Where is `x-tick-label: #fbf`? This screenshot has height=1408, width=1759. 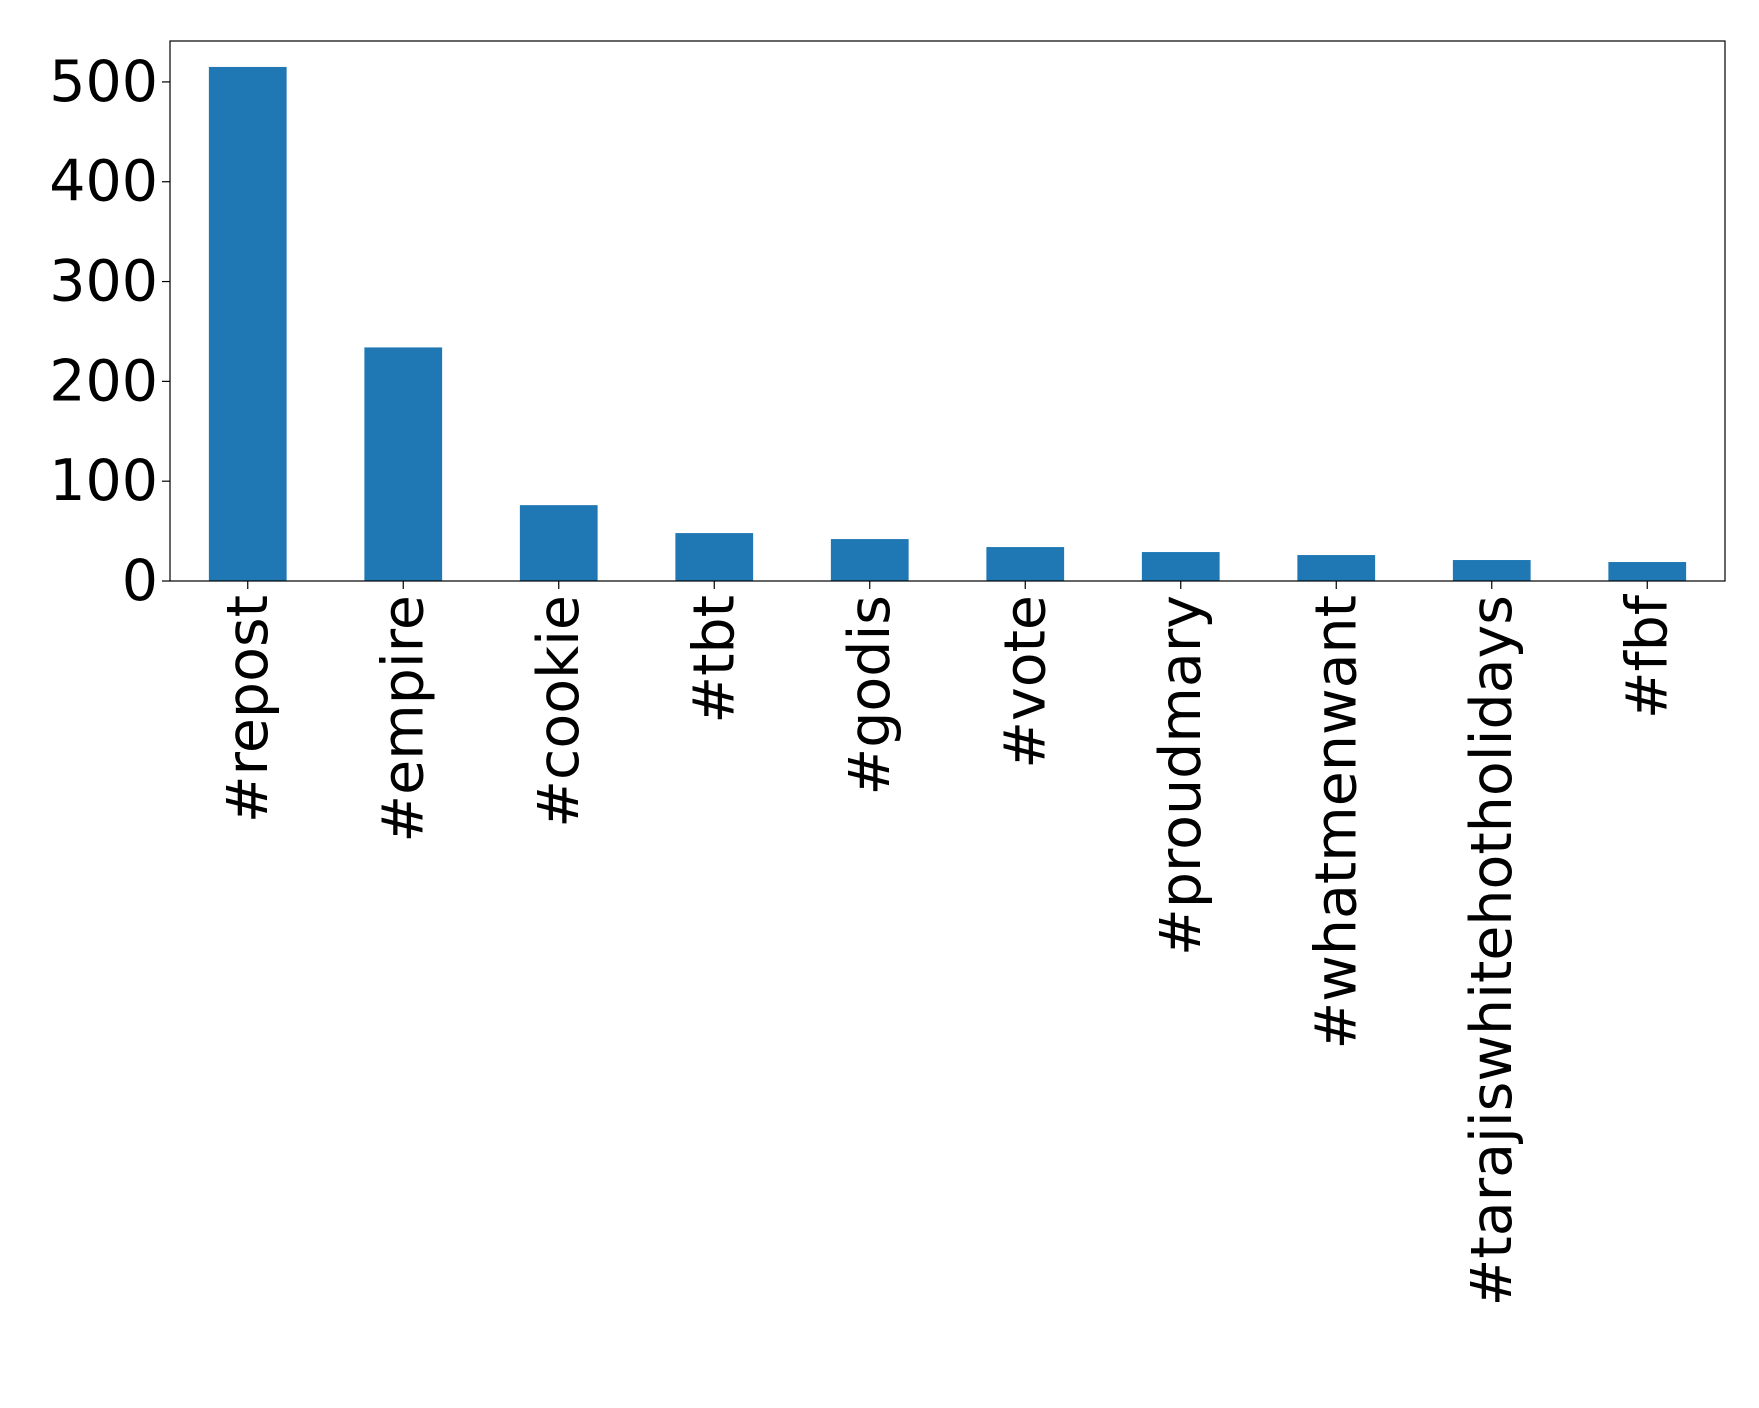 x-tick-label: #fbf is located at coordinates (1647, 656).